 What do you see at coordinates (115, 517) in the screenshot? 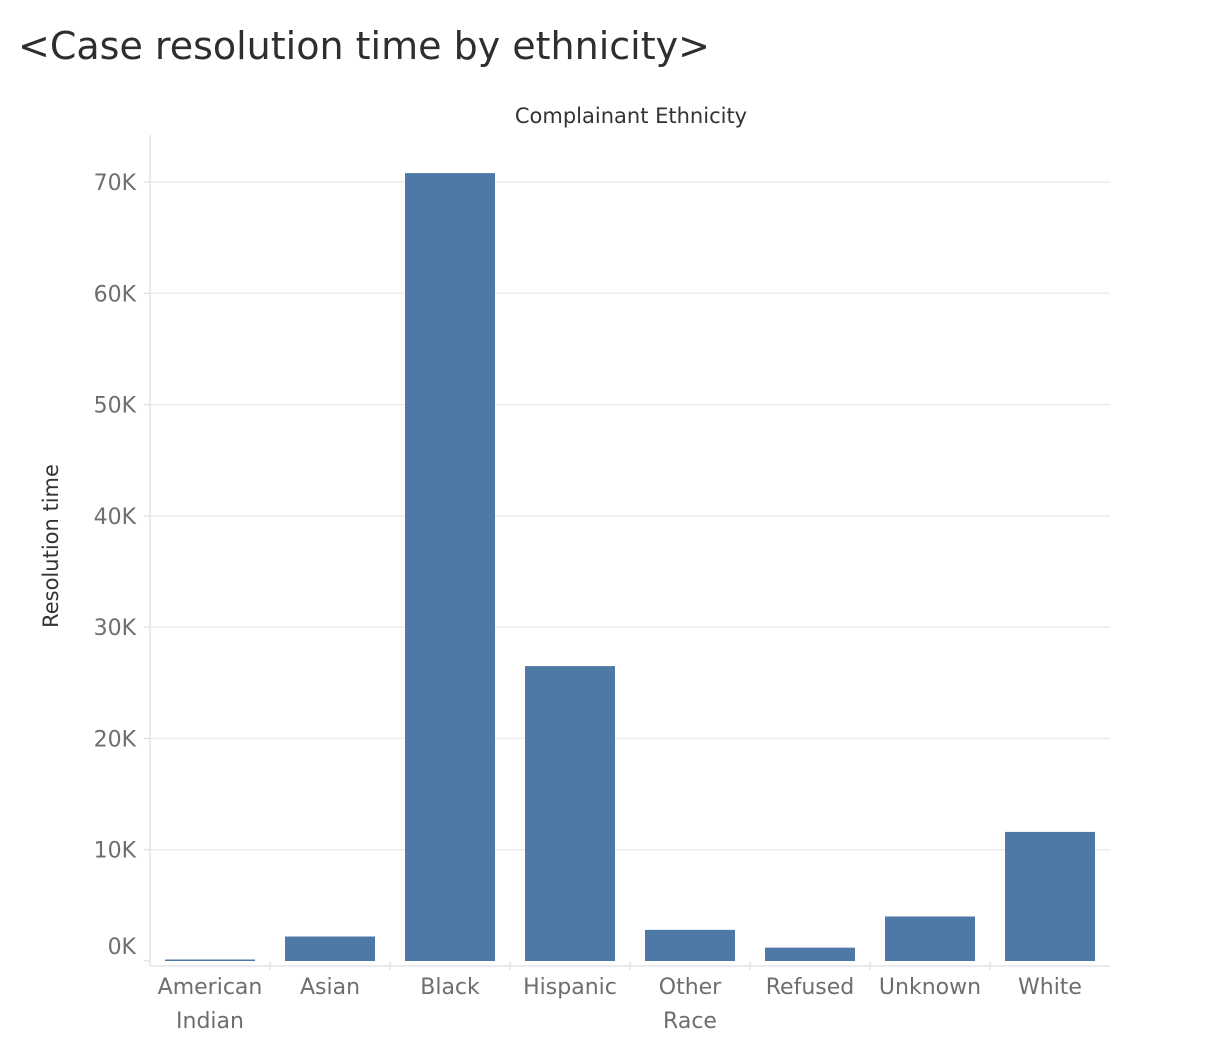
I see `y-tick-label: 40K` at bounding box center [115, 517].